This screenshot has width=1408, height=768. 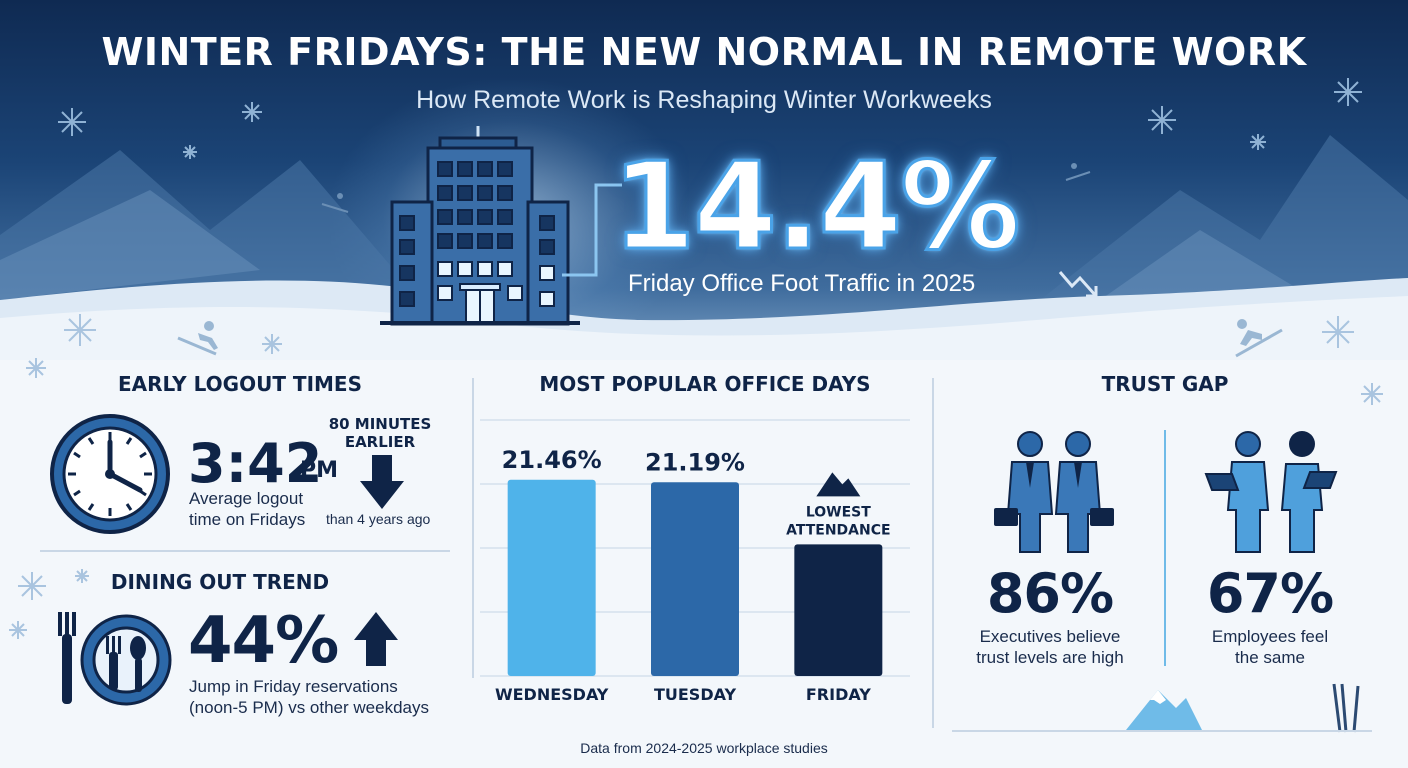 What do you see at coordinates (263, 641) in the screenshot?
I see `dining-value: 44%` at bounding box center [263, 641].